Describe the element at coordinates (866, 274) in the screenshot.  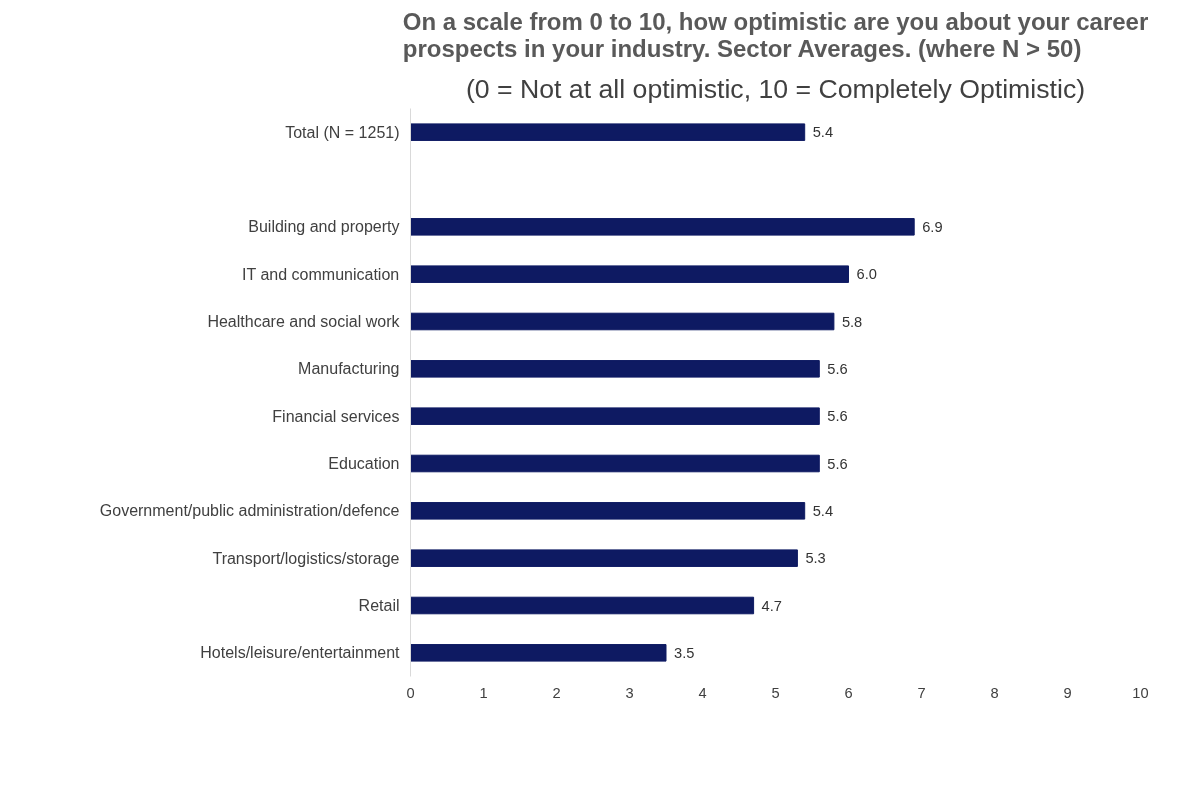
I see `data-label: 6.0` at that location.